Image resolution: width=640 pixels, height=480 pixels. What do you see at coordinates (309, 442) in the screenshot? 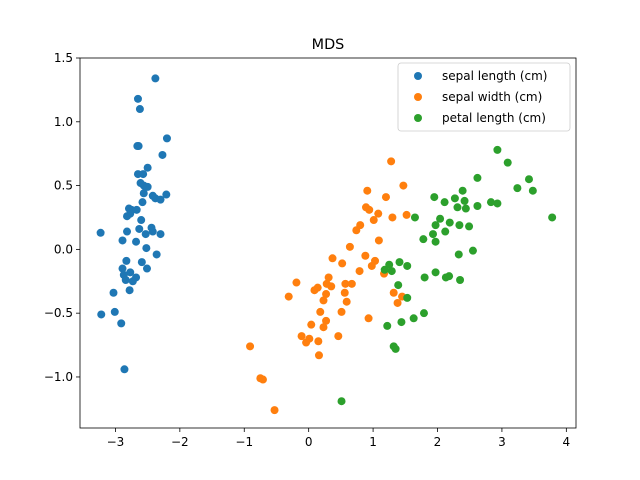
I see `x-tick-label: 0` at bounding box center [309, 442].